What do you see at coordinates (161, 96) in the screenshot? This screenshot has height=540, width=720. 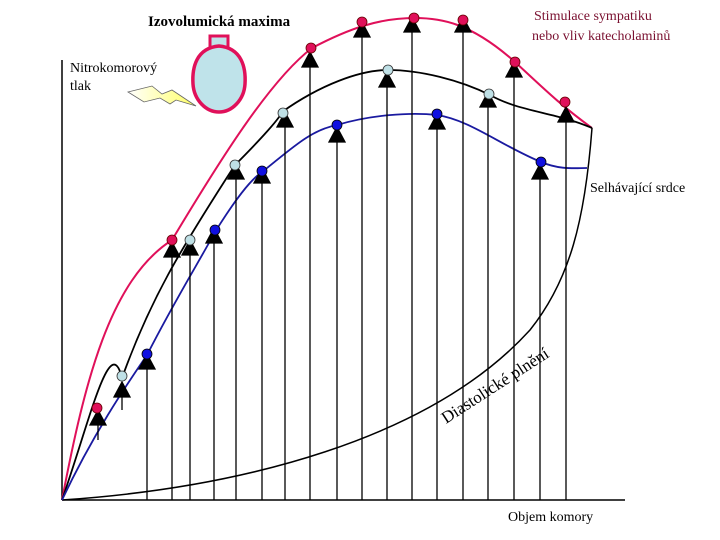 I see `lightning-bolt-icon` at bounding box center [161, 96].